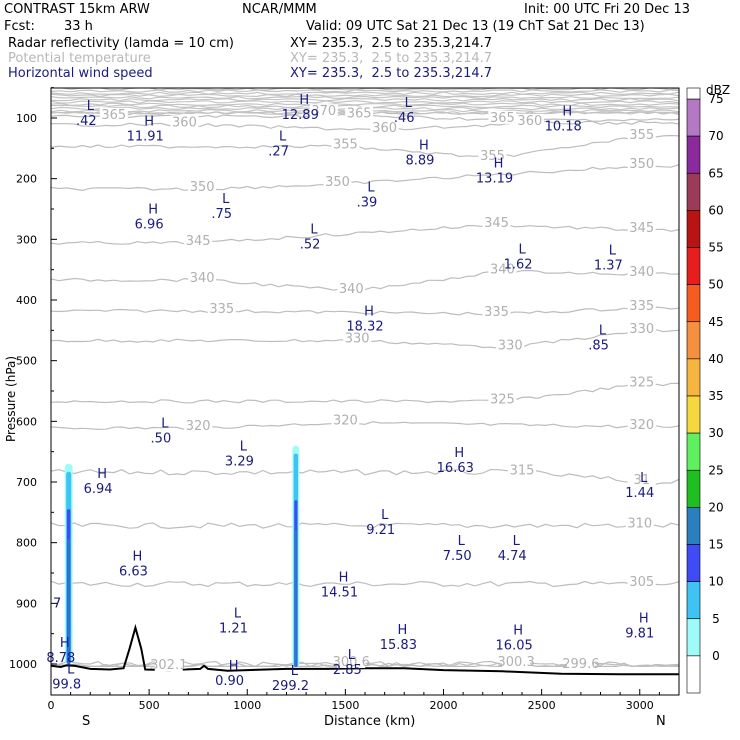  What do you see at coordinates (357, 339) in the screenshot?
I see `theta-label: 330` at bounding box center [357, 339].